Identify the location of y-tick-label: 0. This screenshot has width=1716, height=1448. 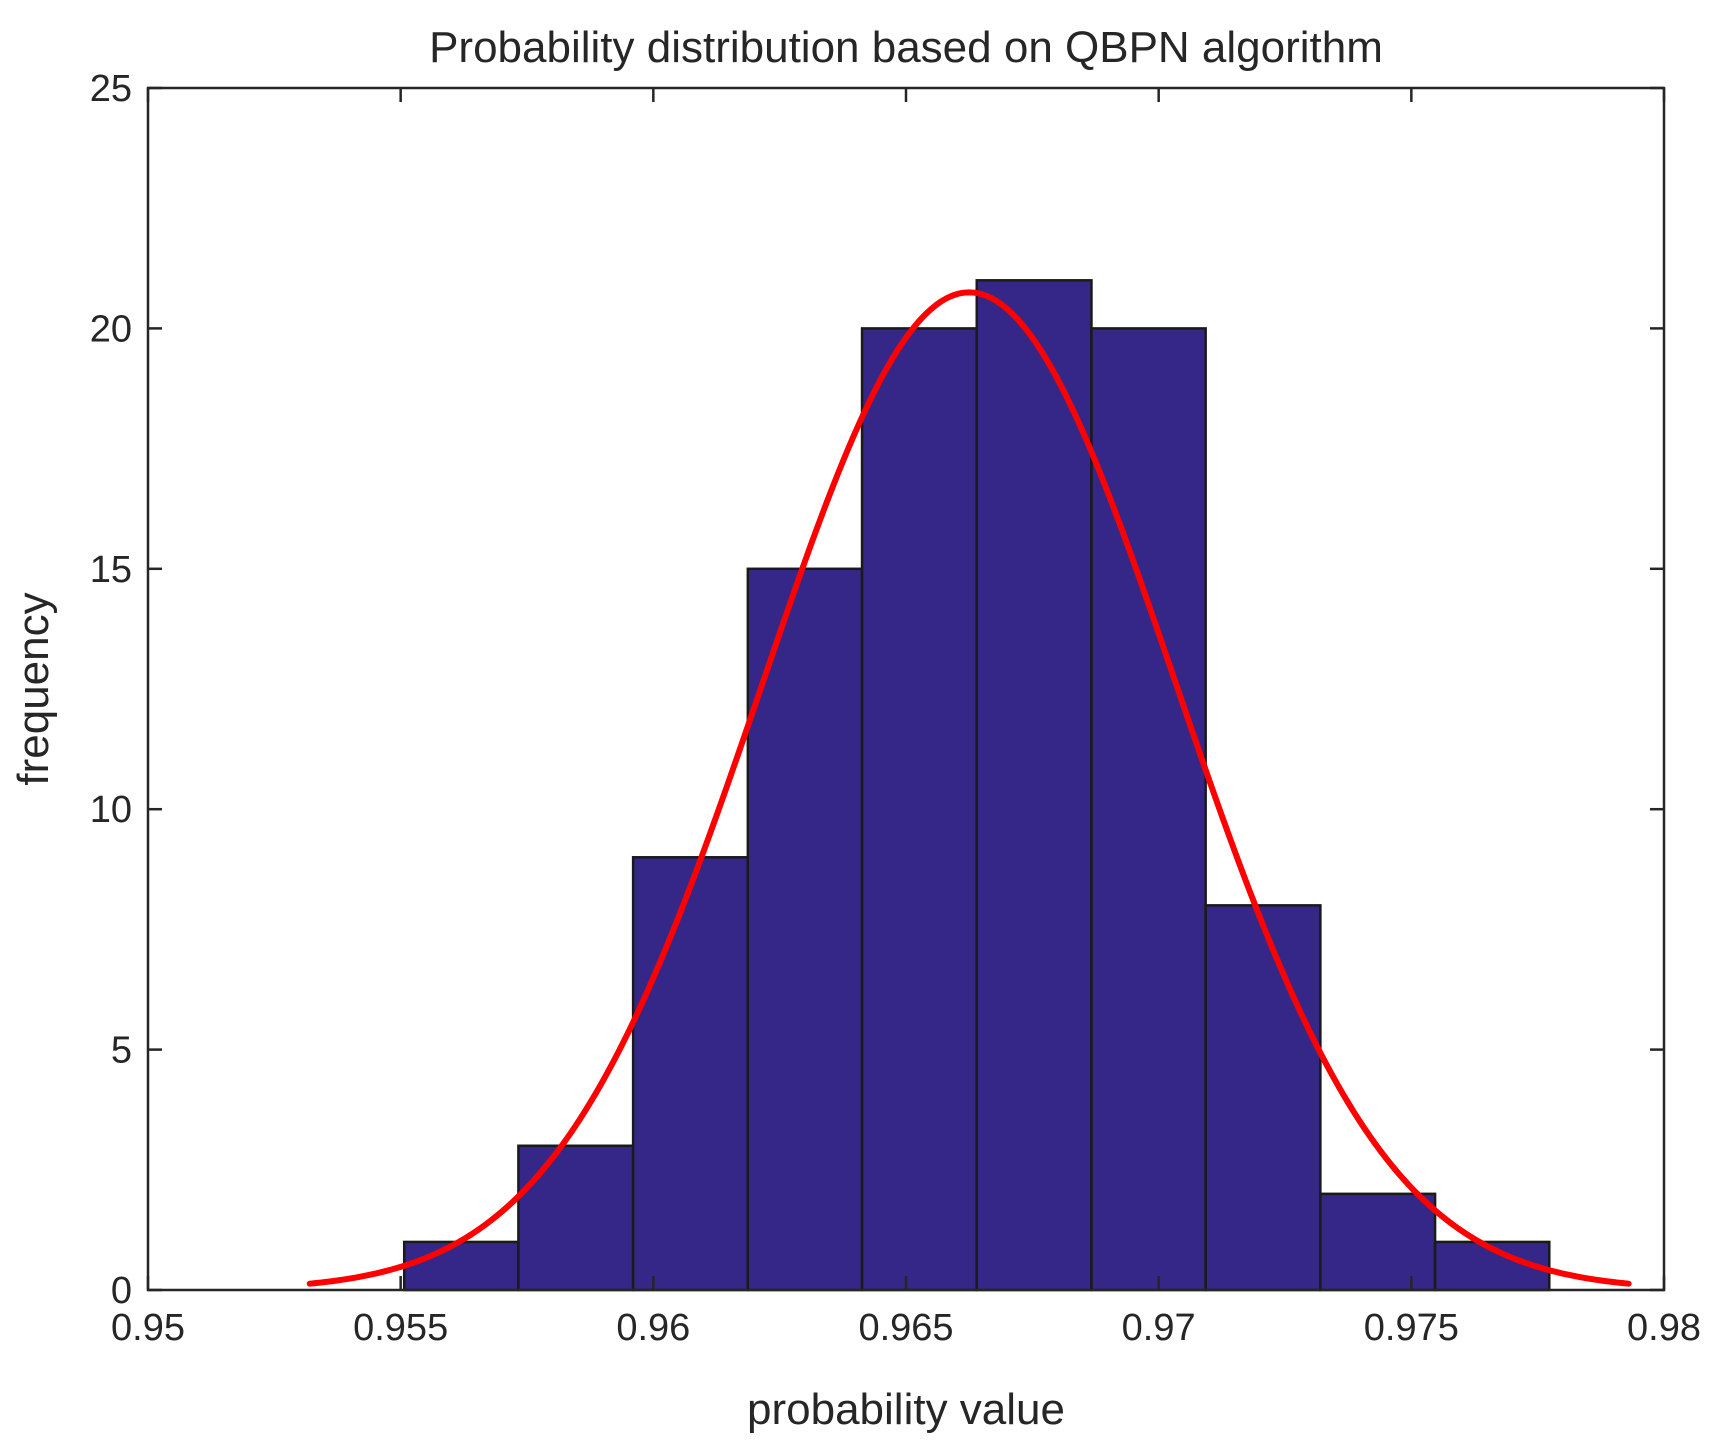
(121, 1291).